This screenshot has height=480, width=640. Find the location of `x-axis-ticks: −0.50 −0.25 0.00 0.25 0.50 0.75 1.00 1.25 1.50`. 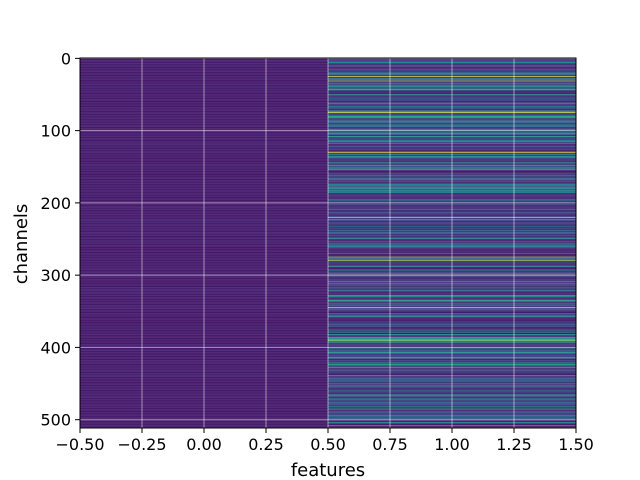

x-axis-ticks: −0.50 −0.25 0.00 0.25 0.50 0.75 1.00 1.25 1.50 is located at coordinates (324, 441).